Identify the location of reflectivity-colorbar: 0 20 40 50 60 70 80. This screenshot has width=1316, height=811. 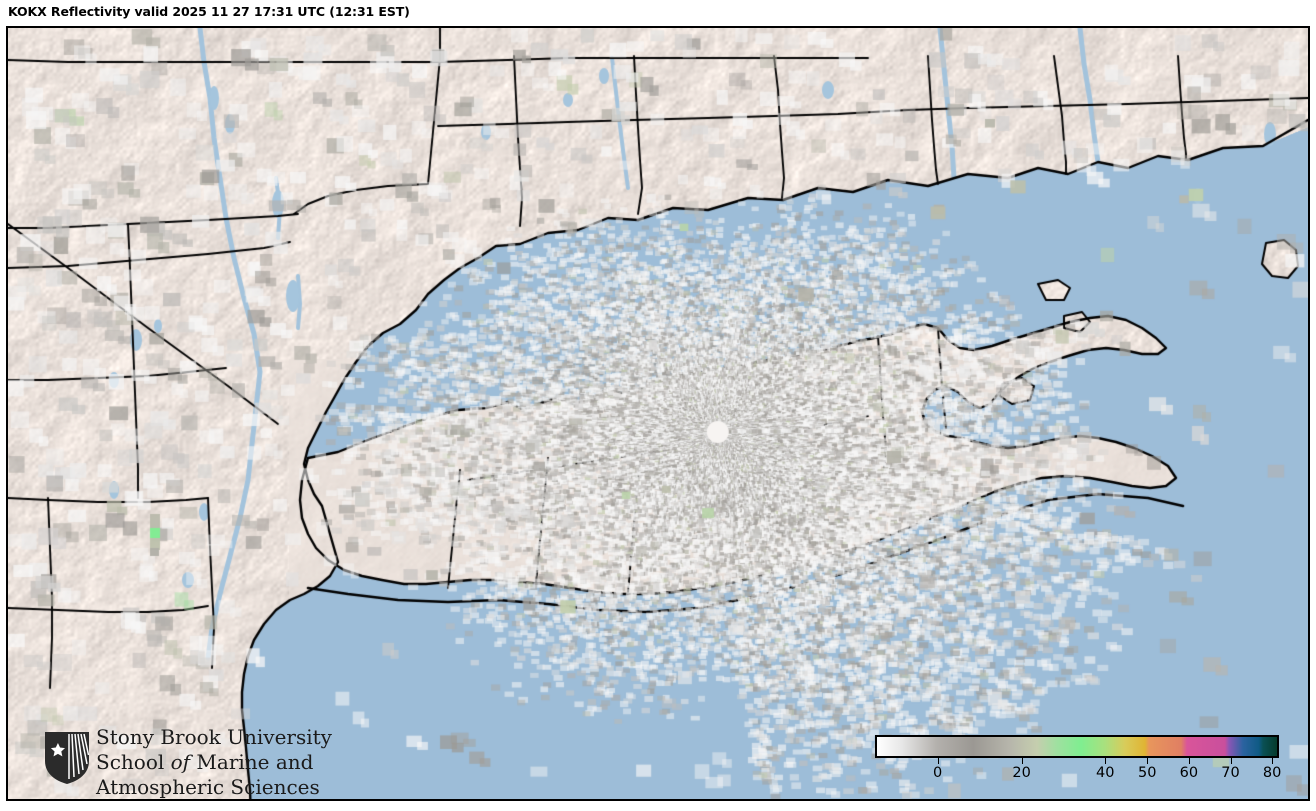
(1081, 766).